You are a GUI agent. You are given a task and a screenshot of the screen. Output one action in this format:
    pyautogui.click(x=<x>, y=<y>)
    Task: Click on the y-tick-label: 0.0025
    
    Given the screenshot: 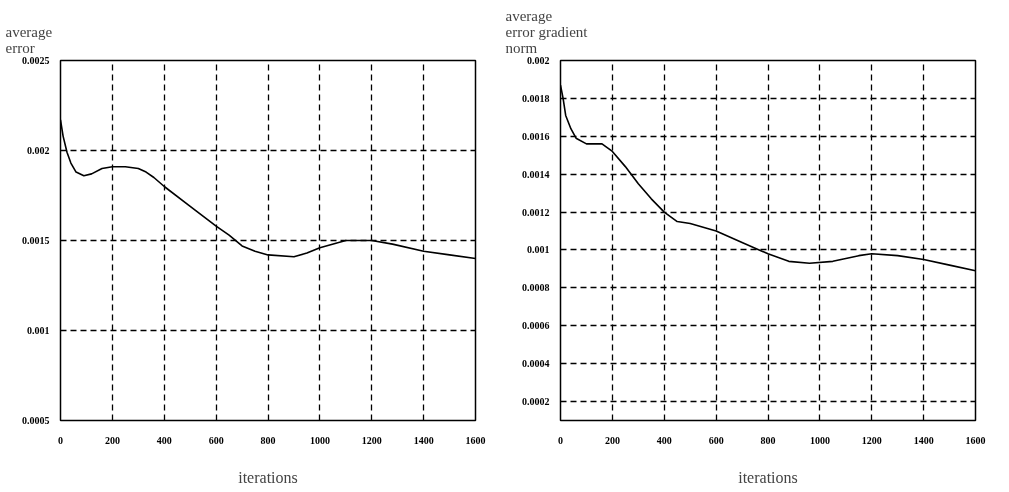 What is the action you would take?
    pyautogui.click(x=36, y=60)
    